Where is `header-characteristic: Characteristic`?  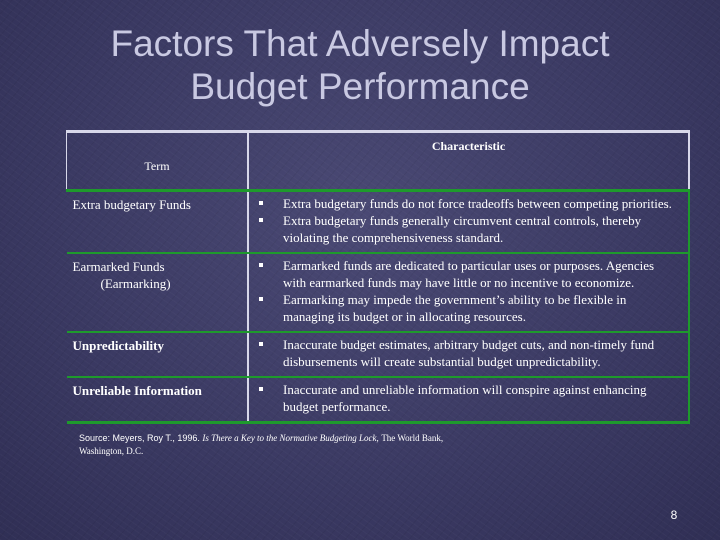 header-characteristic: Characteristic is located at coordinates (468, 161).